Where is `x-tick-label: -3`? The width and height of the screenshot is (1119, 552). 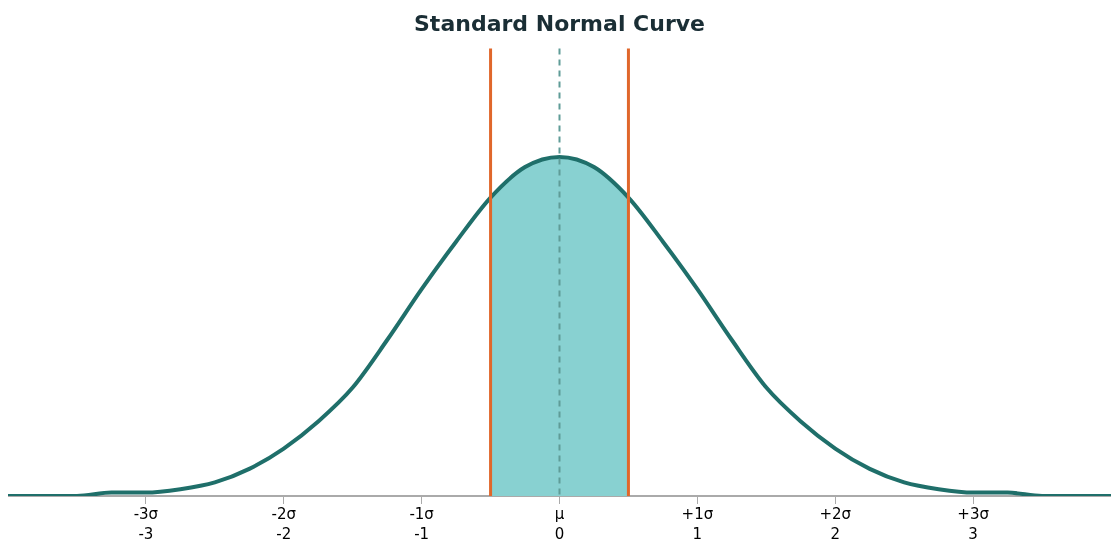 x-tick-label: -3 is located at coordinates (146, 533).